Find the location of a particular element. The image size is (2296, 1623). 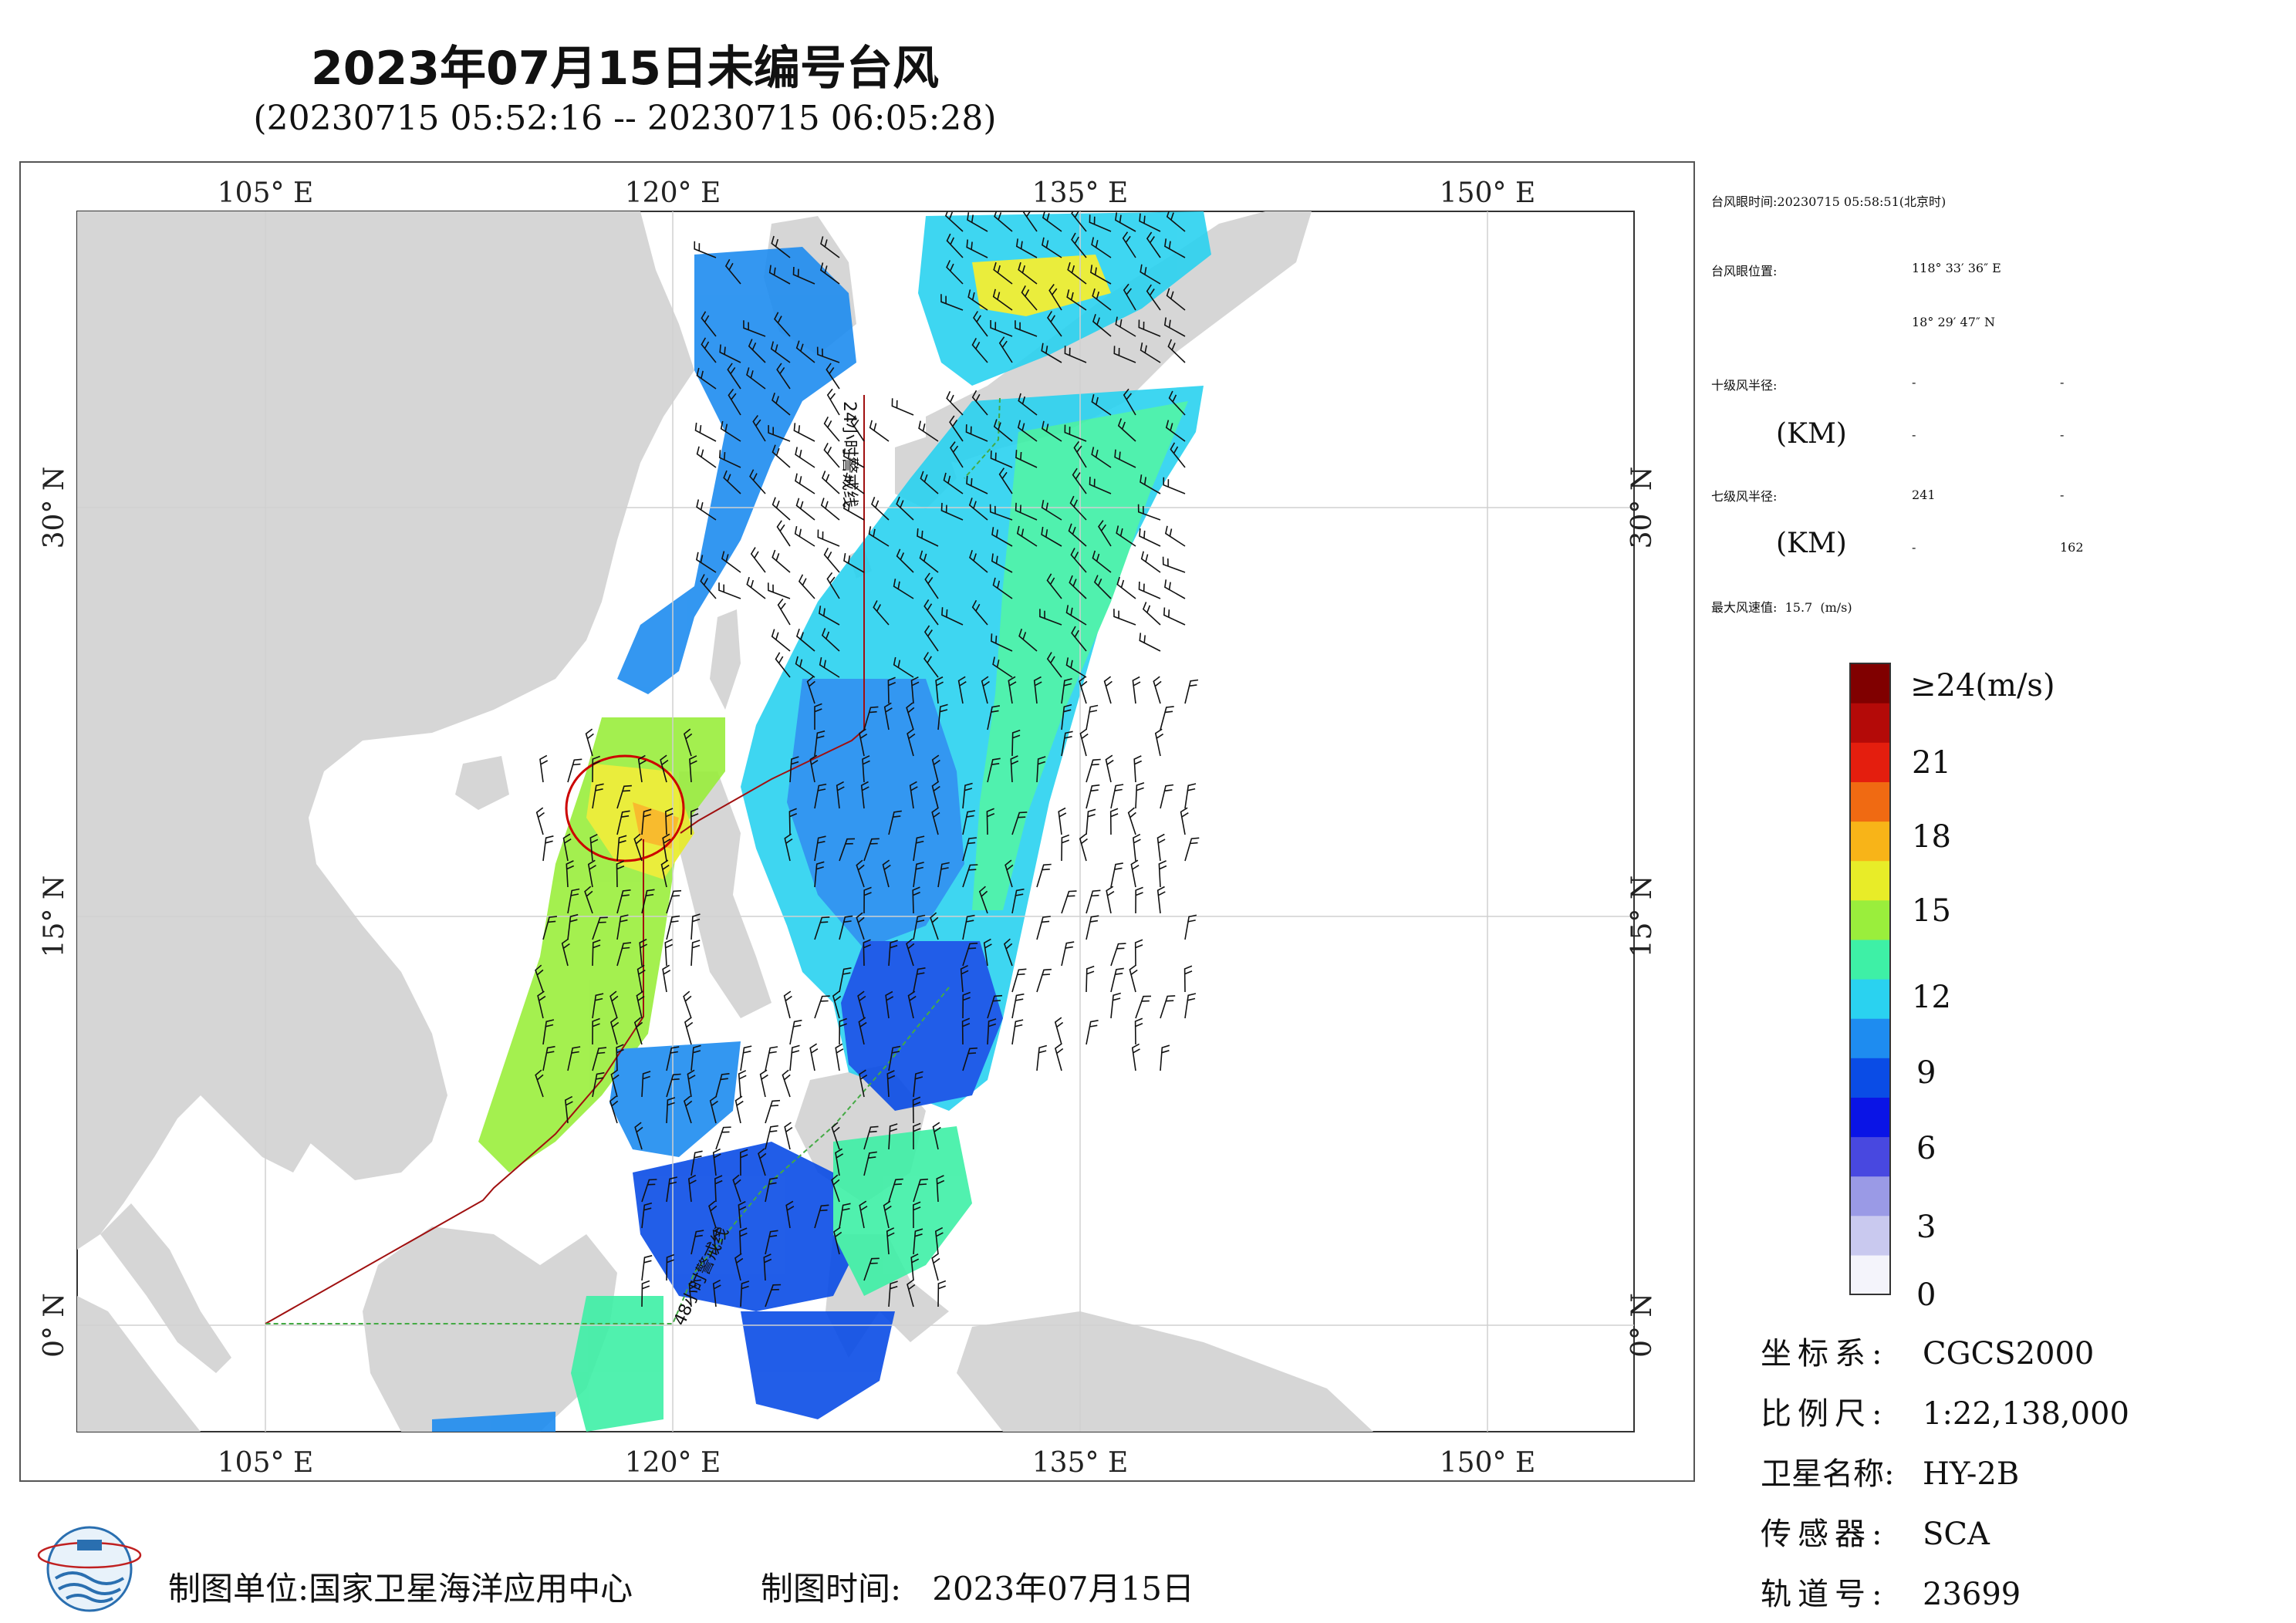

wind-swath-banda is located at coordinates (617, 1364).